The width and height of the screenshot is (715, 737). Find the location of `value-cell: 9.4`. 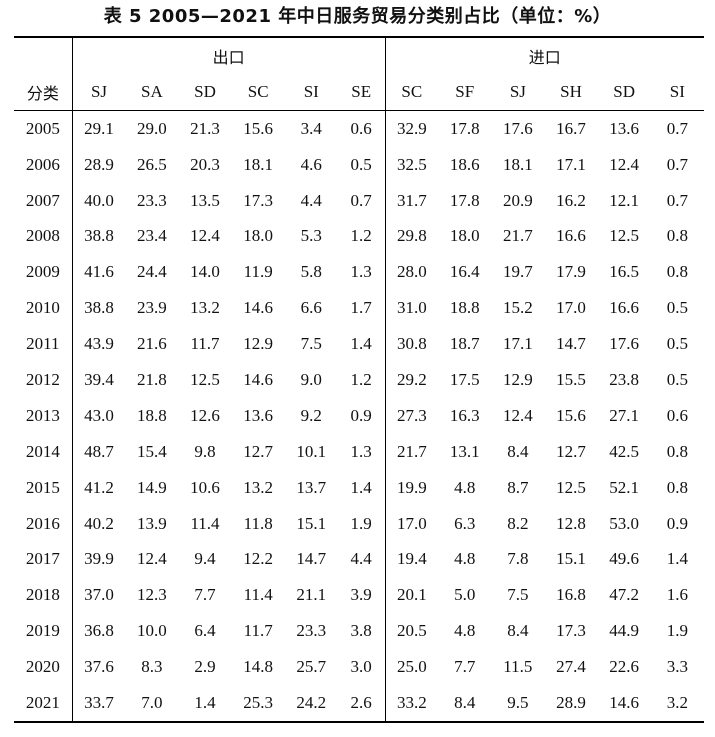

value-cell: 9.4 is located at coordinates (205, 559).